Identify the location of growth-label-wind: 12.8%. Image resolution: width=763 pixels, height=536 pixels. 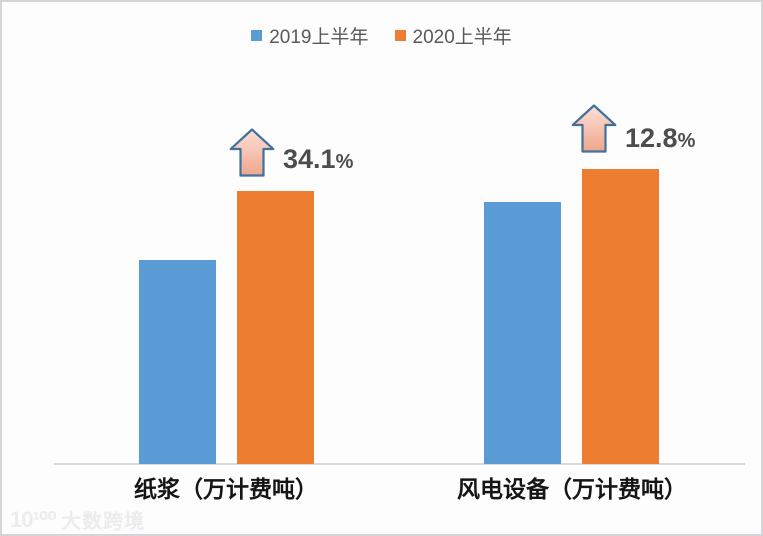
(660, 138).